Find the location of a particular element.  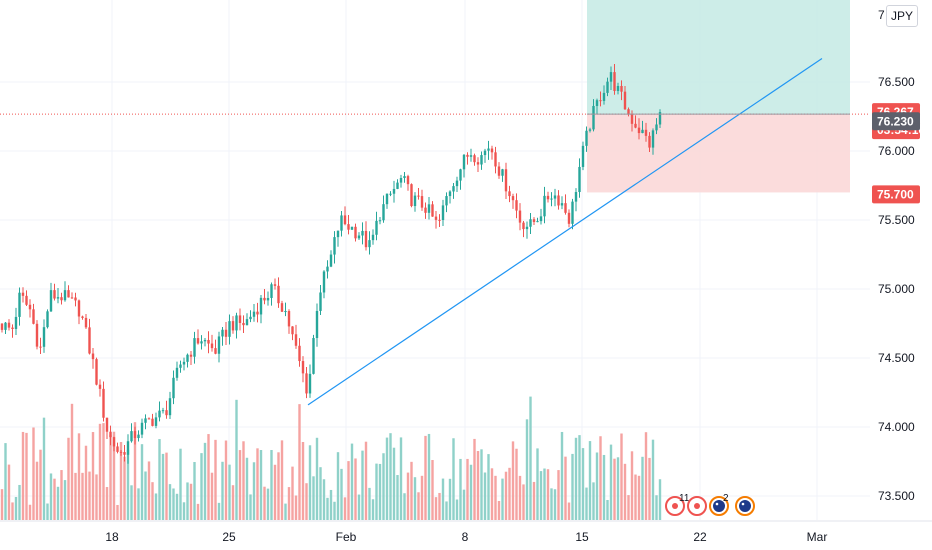

event-markers: 11 2 is located at coordinates (710, 504).